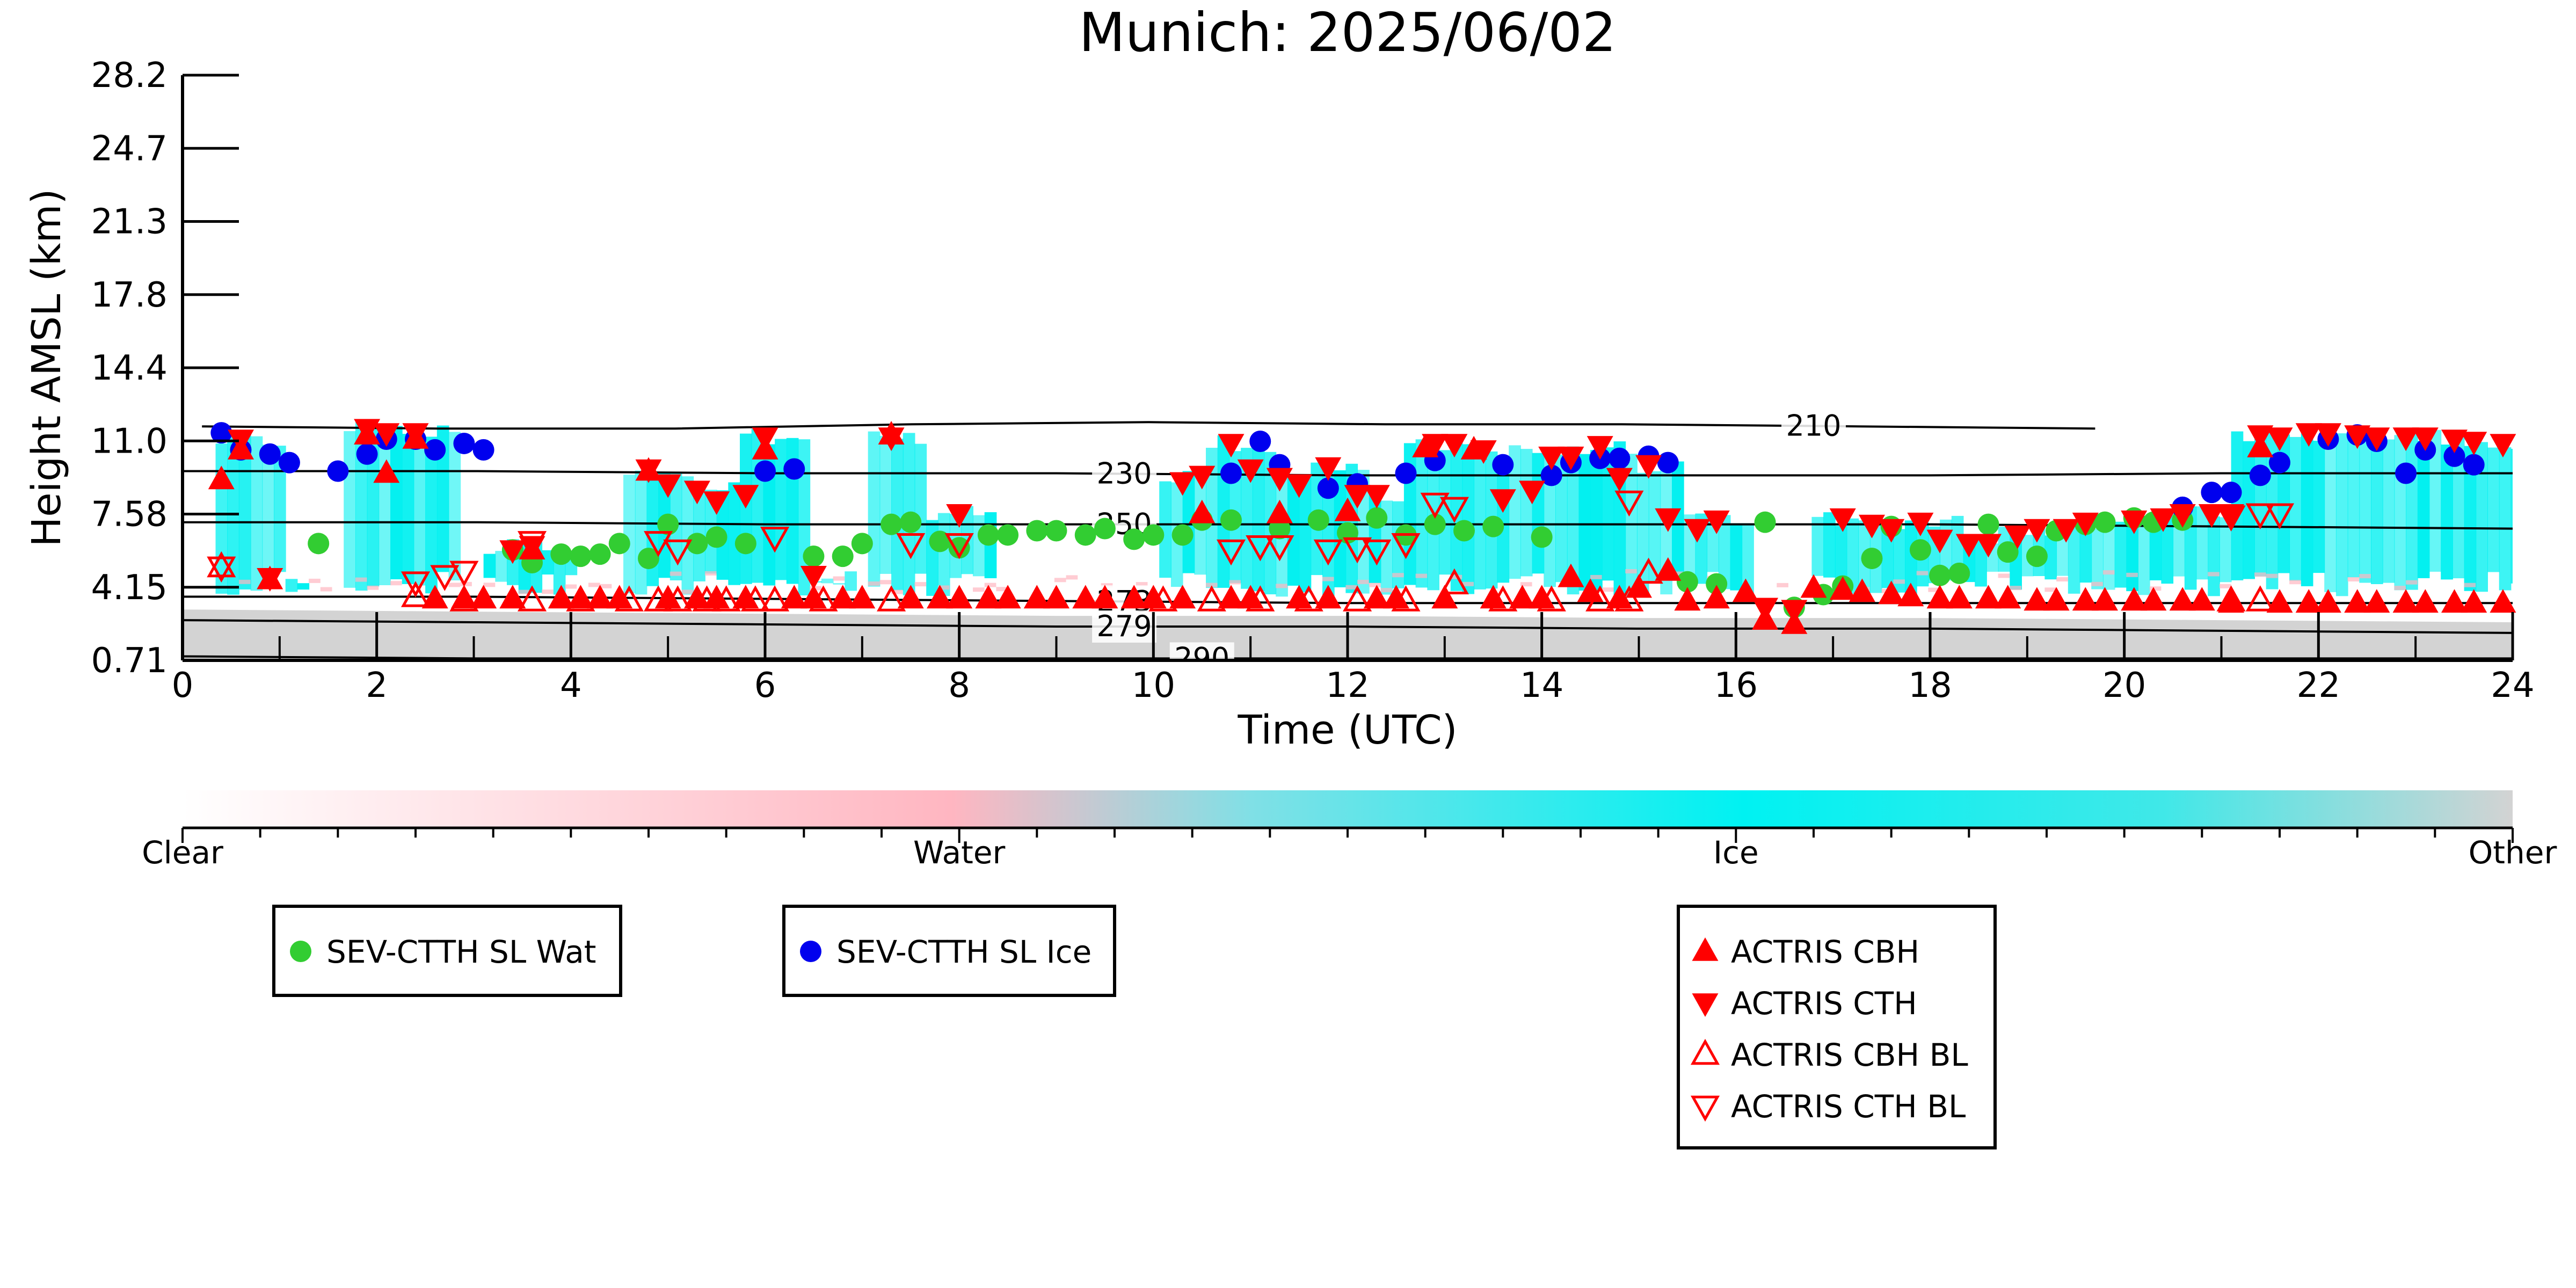 Image resolution: width=2576 pixels, height=1288 pixels. Describe the element at coordinates (1825, 952) in the screenshot. I see `legend-entry-label: ACTRIS CBH` at that location.